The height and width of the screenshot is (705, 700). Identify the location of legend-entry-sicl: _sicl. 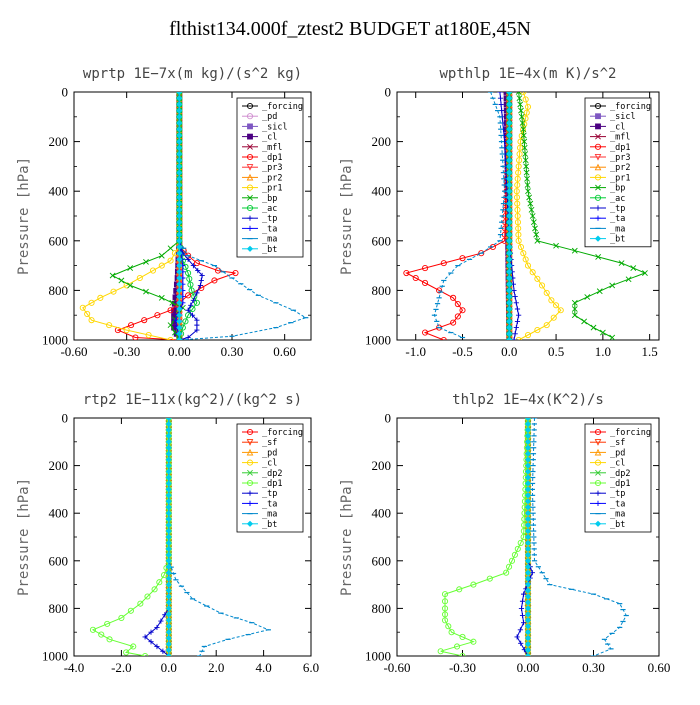
(275, 127).